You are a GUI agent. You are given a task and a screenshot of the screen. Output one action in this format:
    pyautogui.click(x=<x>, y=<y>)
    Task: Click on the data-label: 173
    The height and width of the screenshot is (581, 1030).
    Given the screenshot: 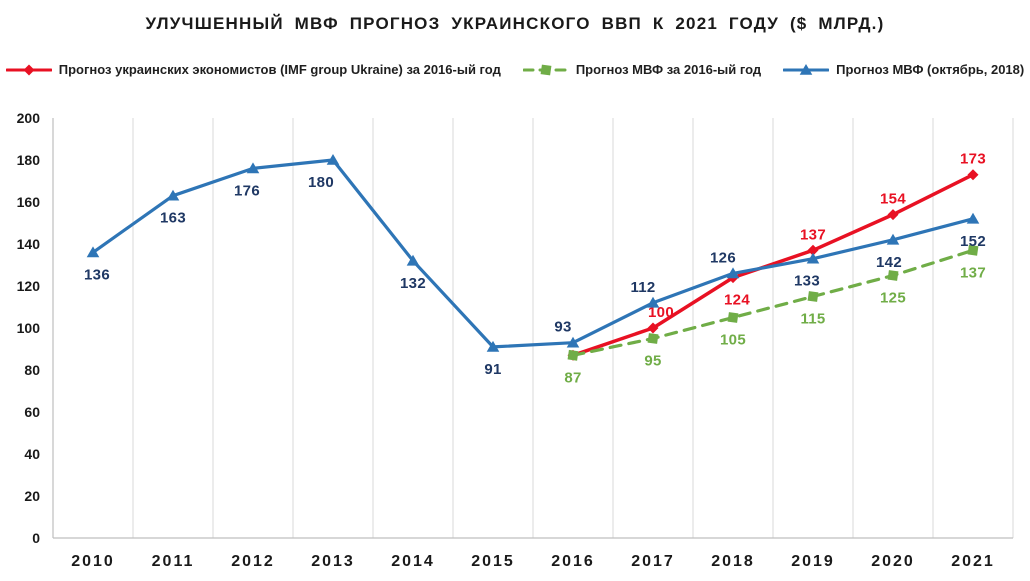 What is the action you would take?
    pyautogui.click(x=973, y=159)
    